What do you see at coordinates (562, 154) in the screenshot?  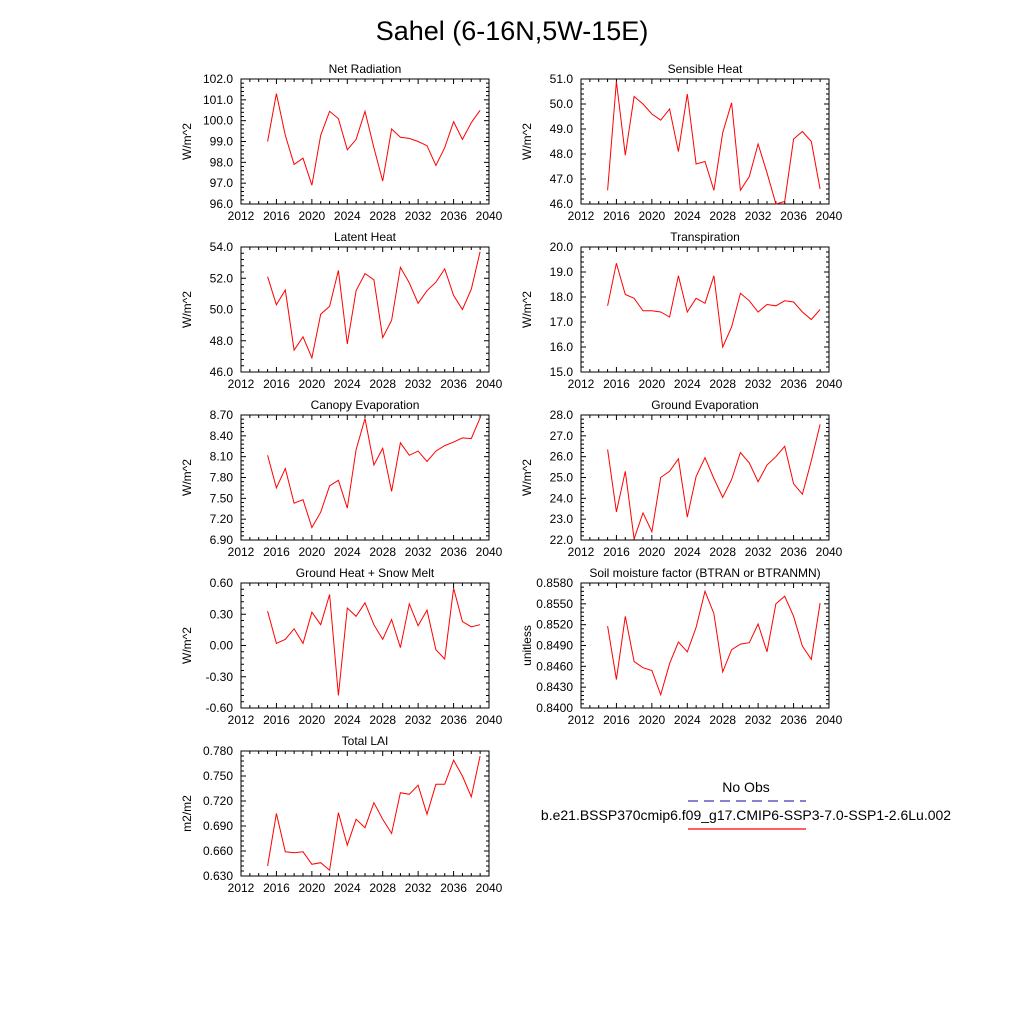 I see `y-tick-label: 48.0` at bounding box center [562, 154].